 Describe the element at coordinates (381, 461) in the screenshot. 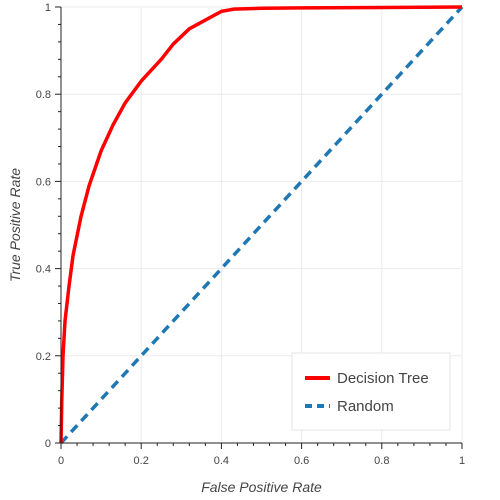

I see `x-tick-label: 0.8` at that location.